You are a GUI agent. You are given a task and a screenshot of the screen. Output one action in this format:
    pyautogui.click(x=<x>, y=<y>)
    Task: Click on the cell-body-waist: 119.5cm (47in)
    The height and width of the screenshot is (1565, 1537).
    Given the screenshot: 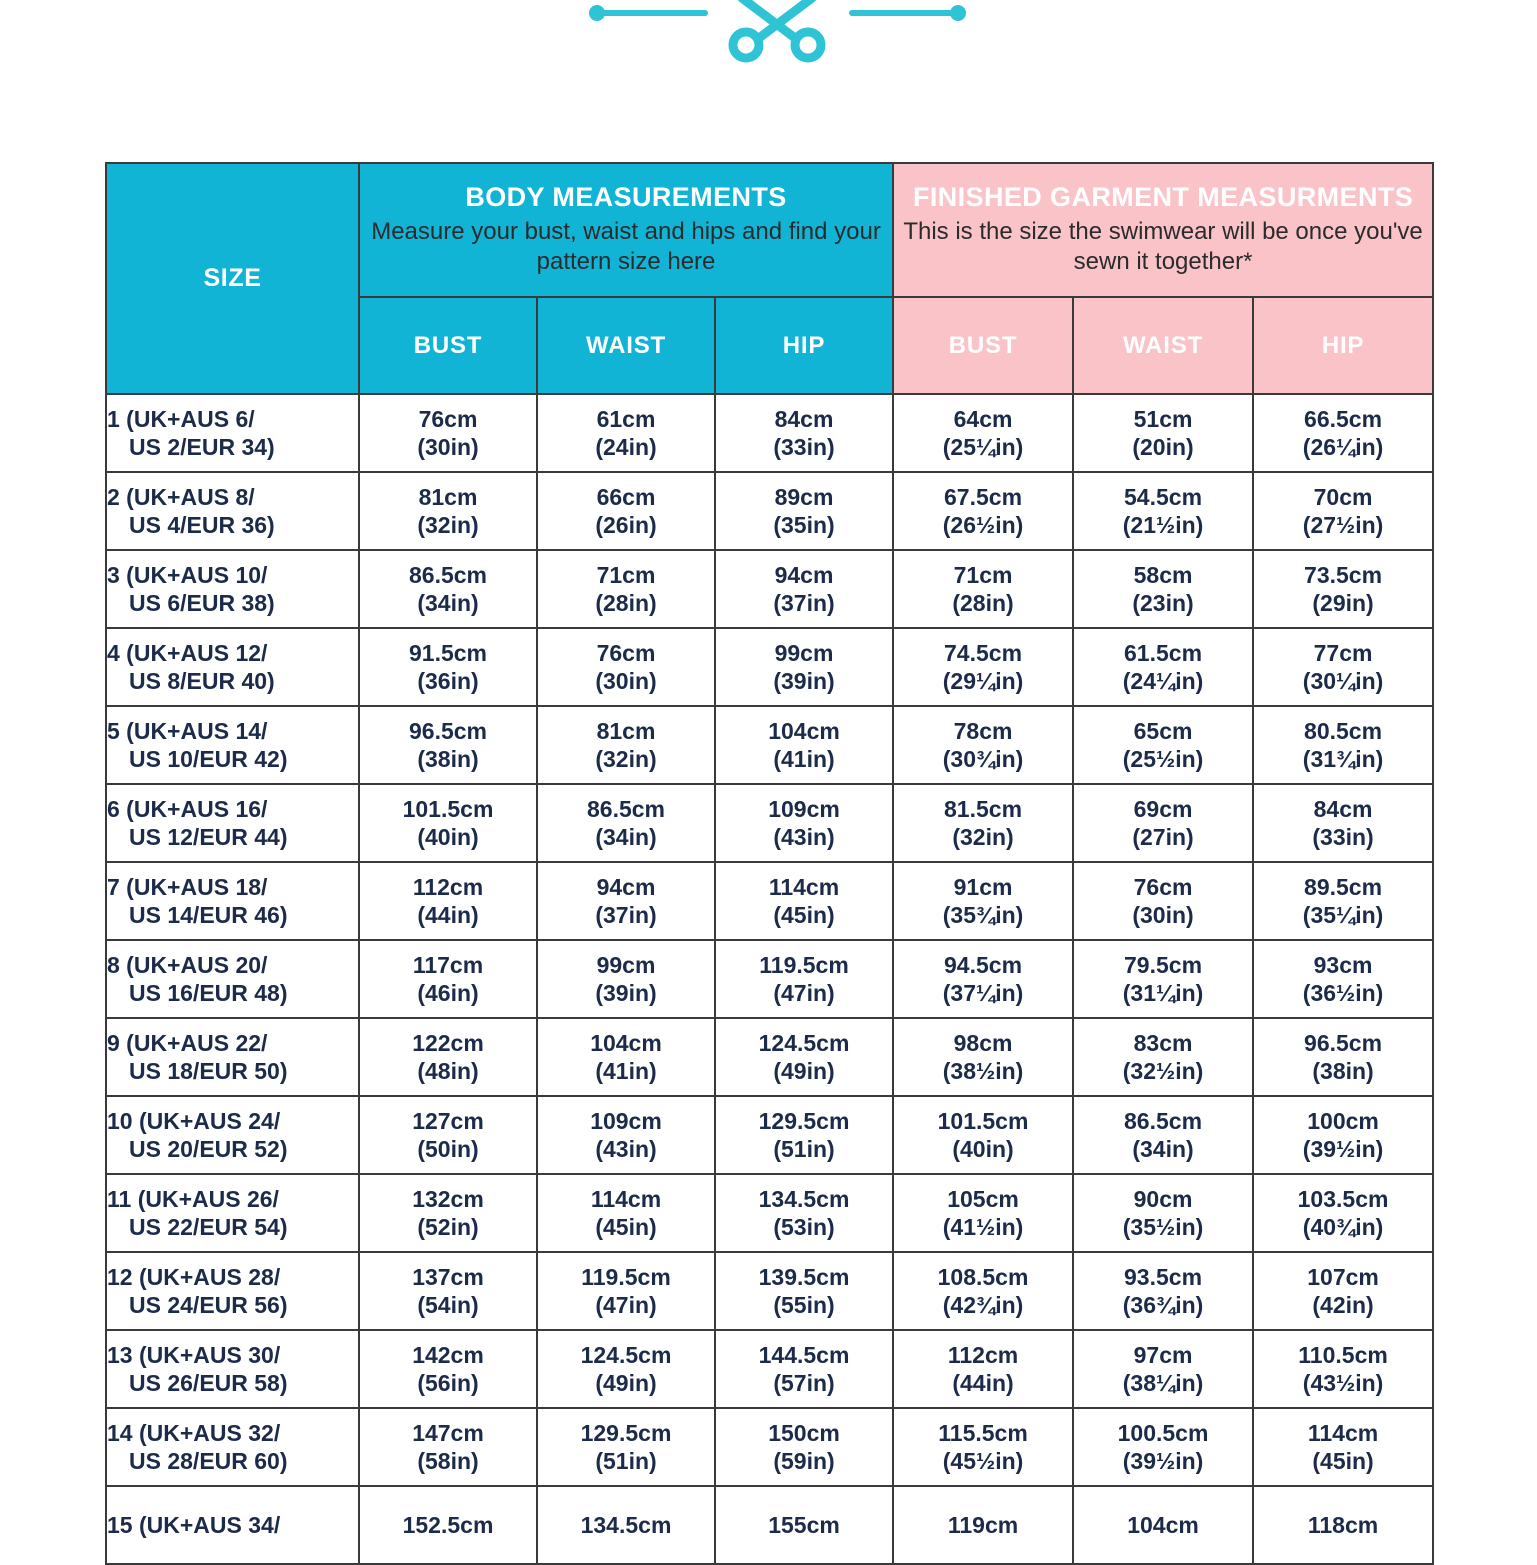 What is the action you would take?
    pyautogui.click(x=626, y=1291)
    